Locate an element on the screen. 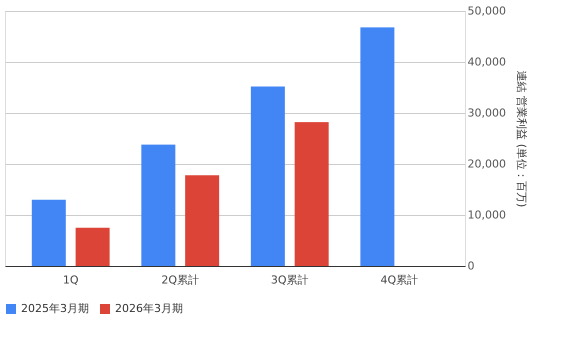 Image resolution: width=579 pixels, height=362 pixels. y-tick-label: 50,000 is located at coordinates (487, 11).